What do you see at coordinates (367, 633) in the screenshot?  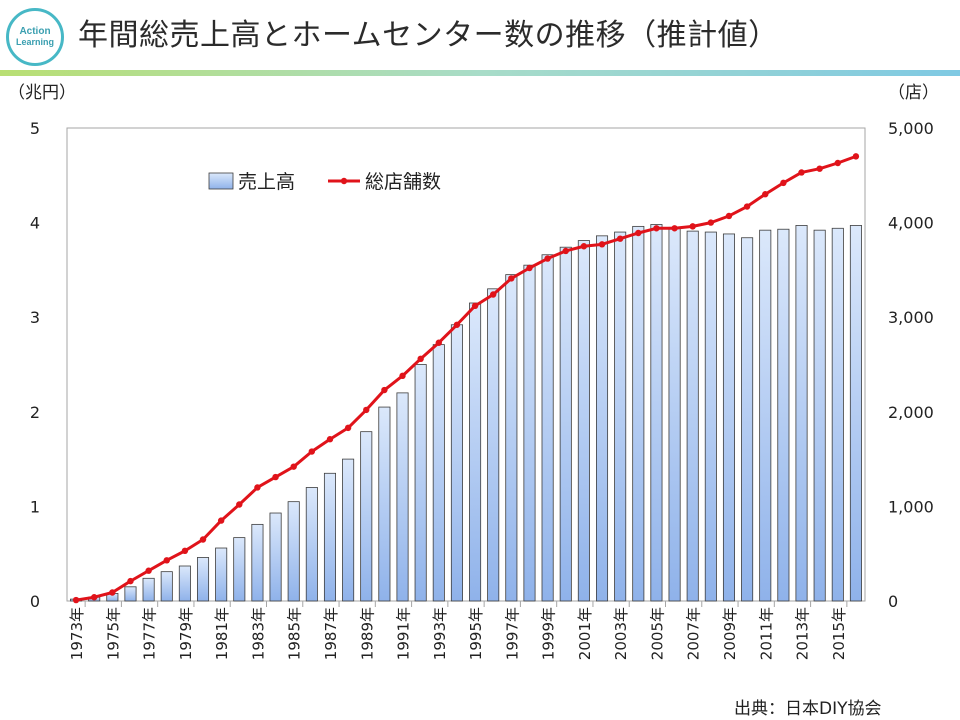 I see `x-tick-label: 1989年` at bounding box center [367, 633].